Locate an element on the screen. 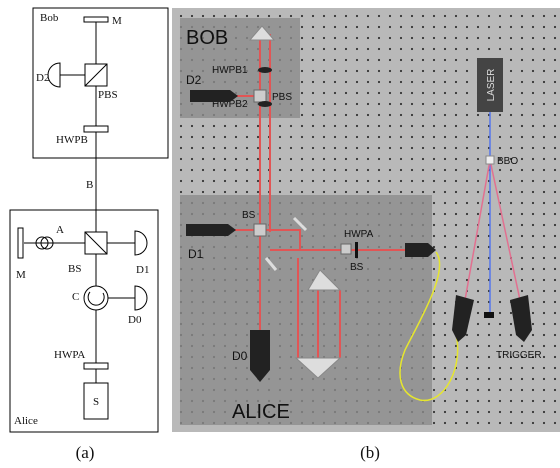 The image size is (560, 468). bs2-label: BS is located at coordinates (357, 267).